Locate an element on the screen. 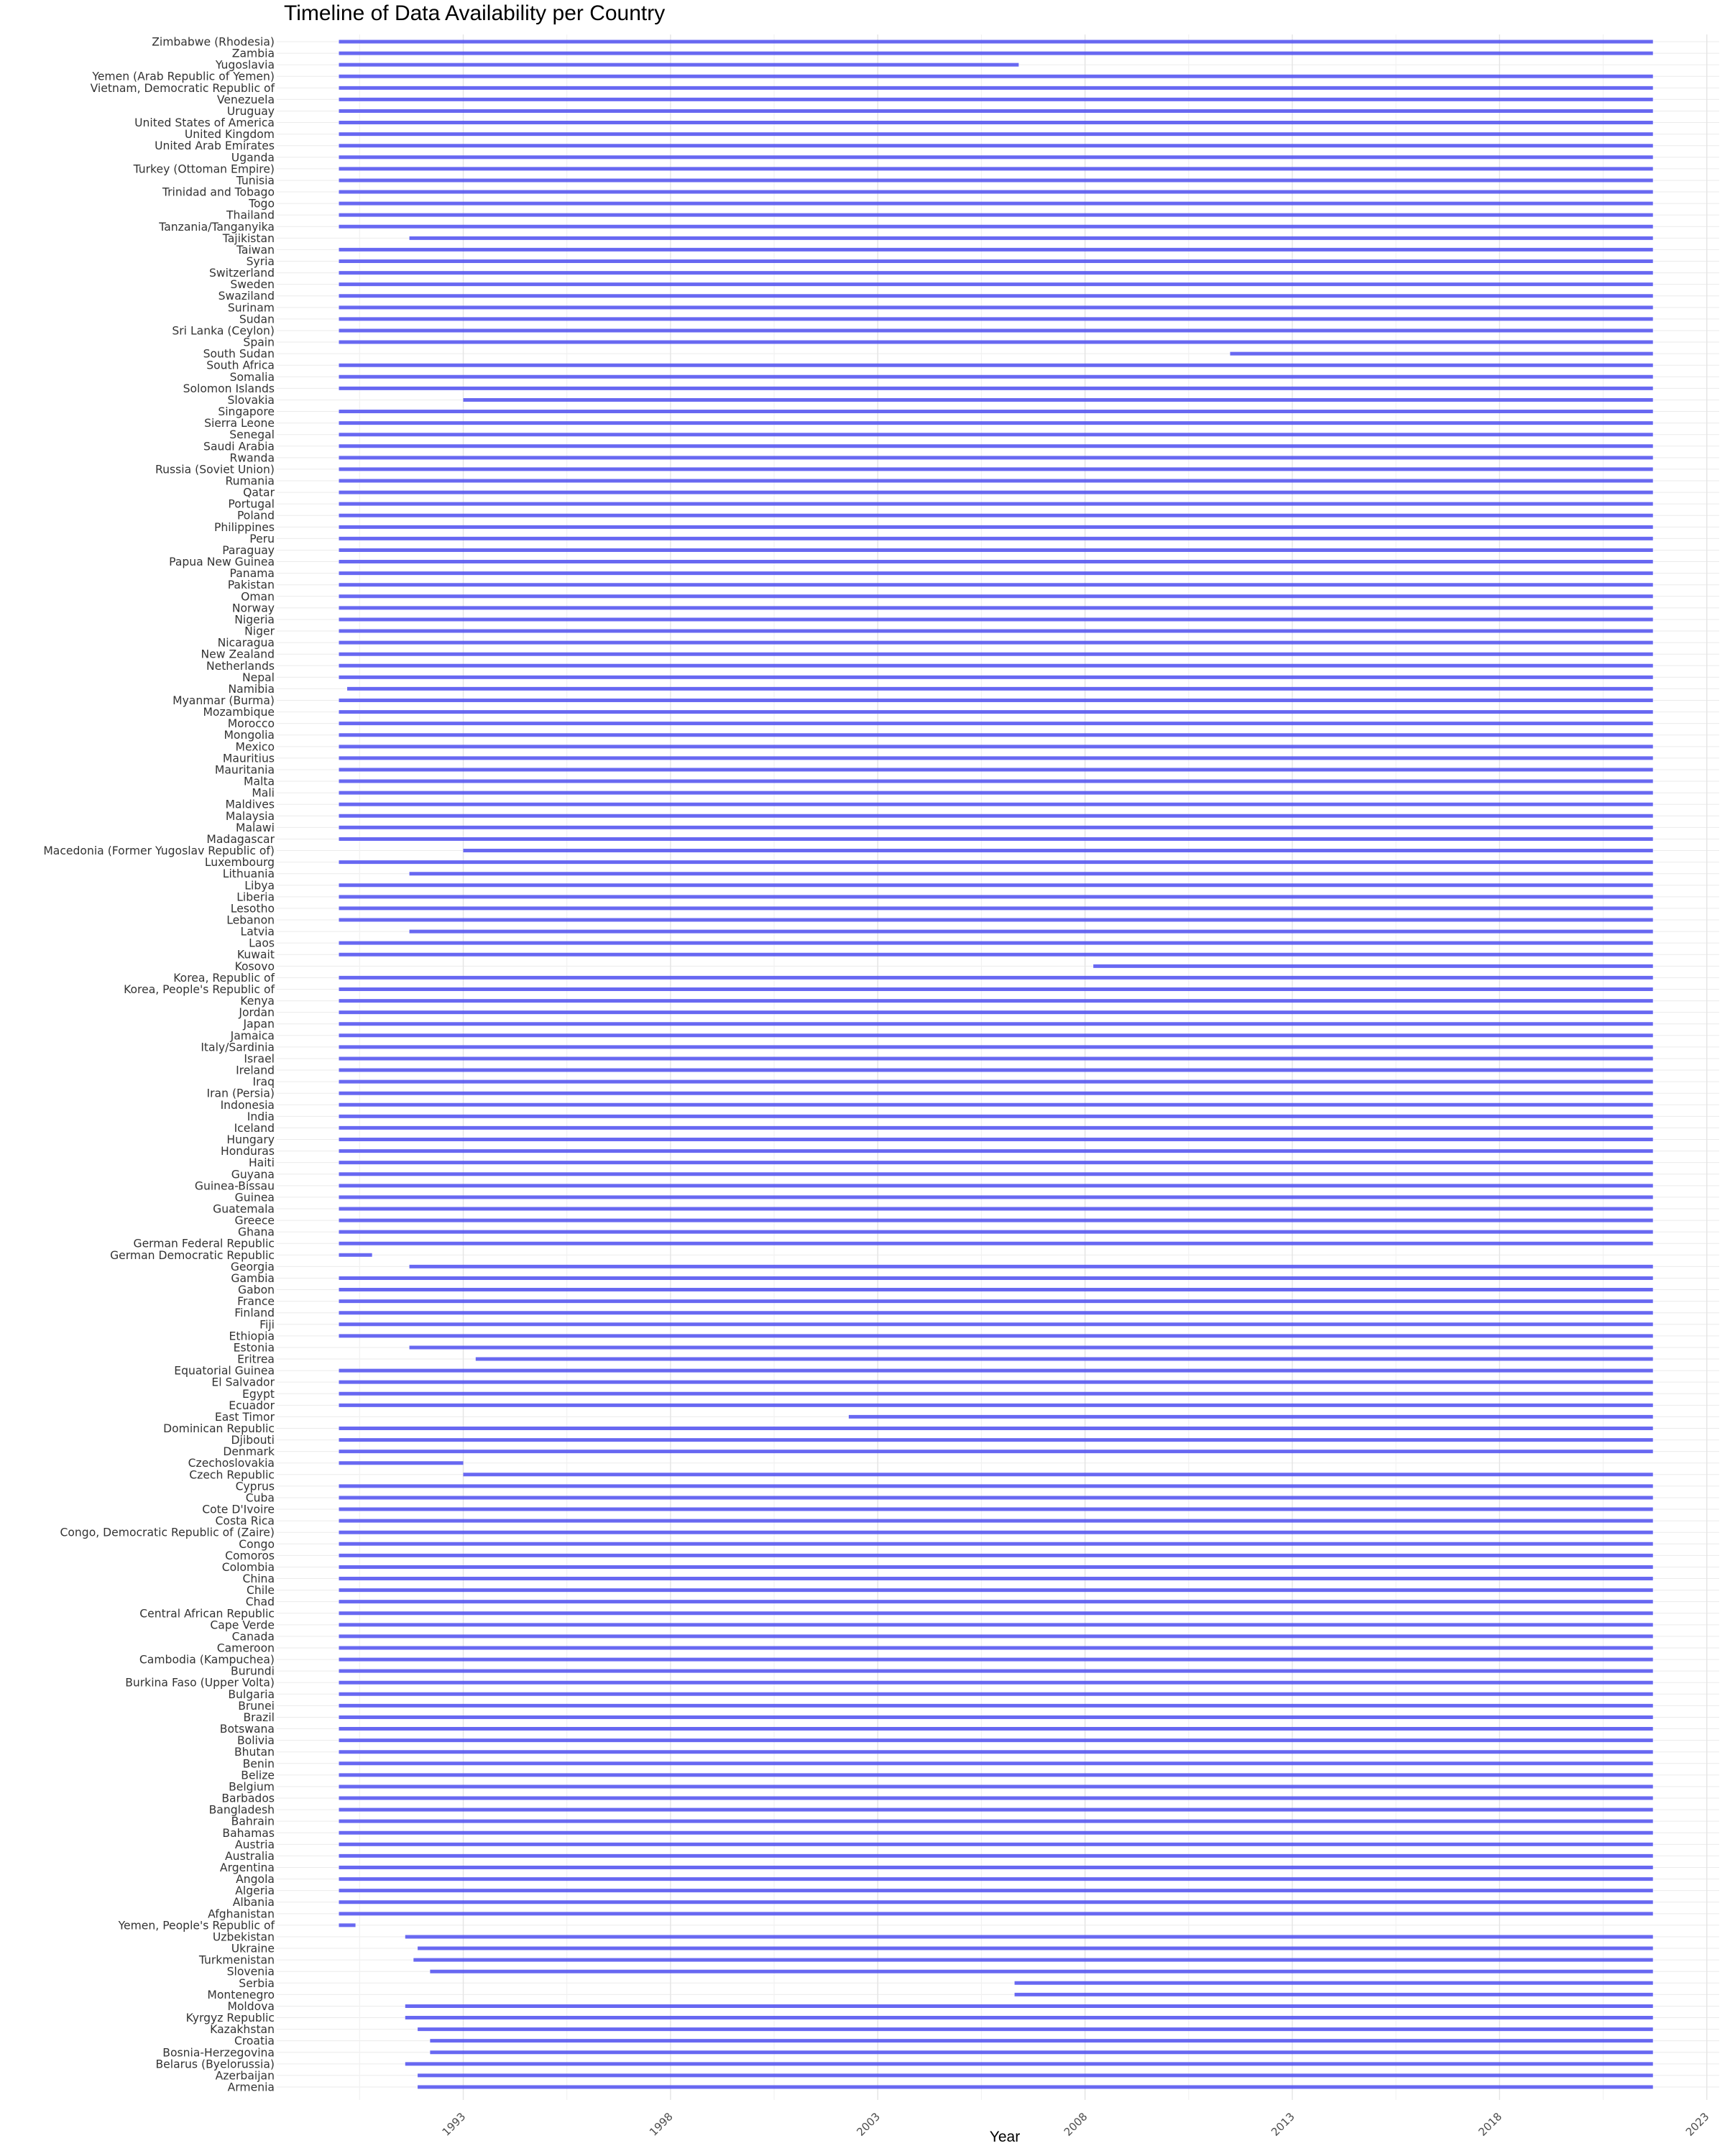 This screenshot has width=1725, height=2156. y-tick-label: Taiwan is located at coordinates (255, 250).